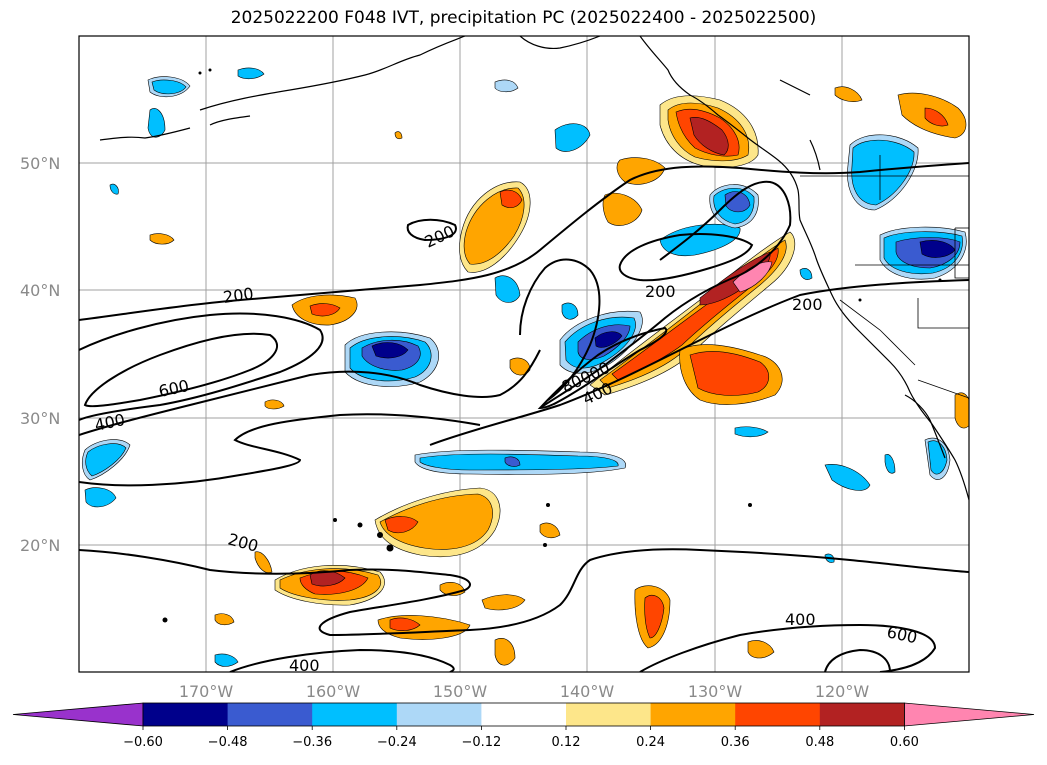 This screenshot has height=765, width=1047. What do you see at coordinates (566, 742) in the screenshot?
I see `colorbar-tick-label: 0.12` at bounding box center [566, 742].